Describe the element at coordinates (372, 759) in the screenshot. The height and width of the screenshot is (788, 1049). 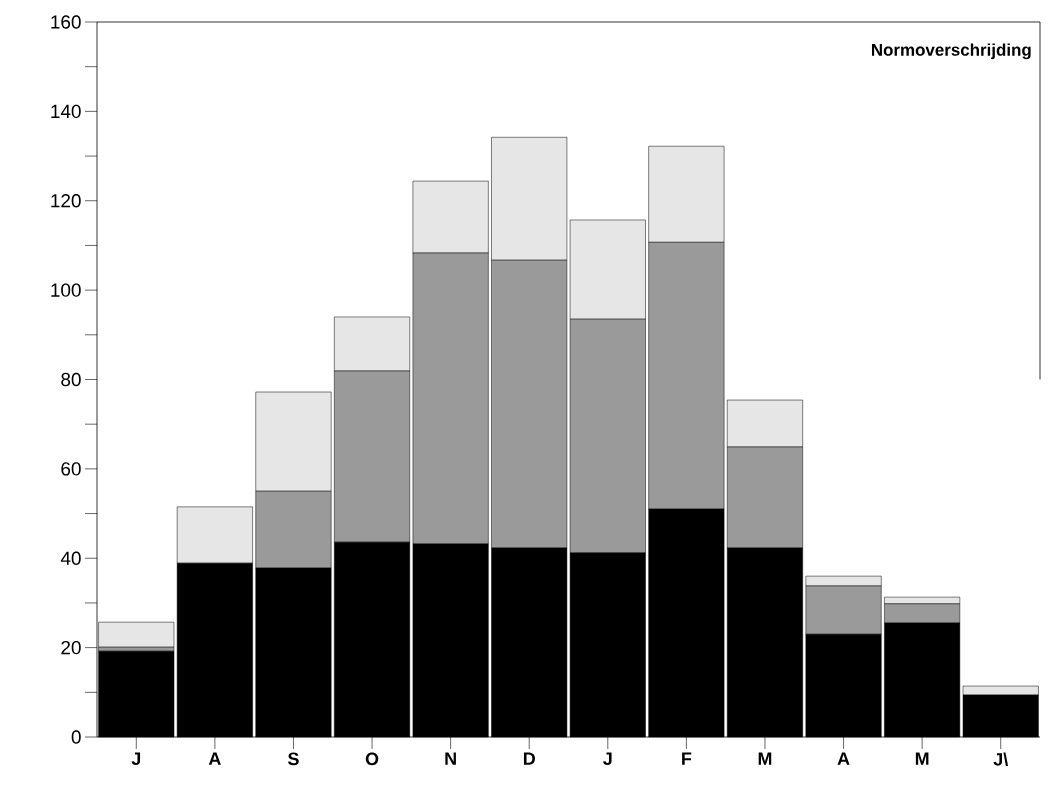
I see `x-tick-label: O` at that location.